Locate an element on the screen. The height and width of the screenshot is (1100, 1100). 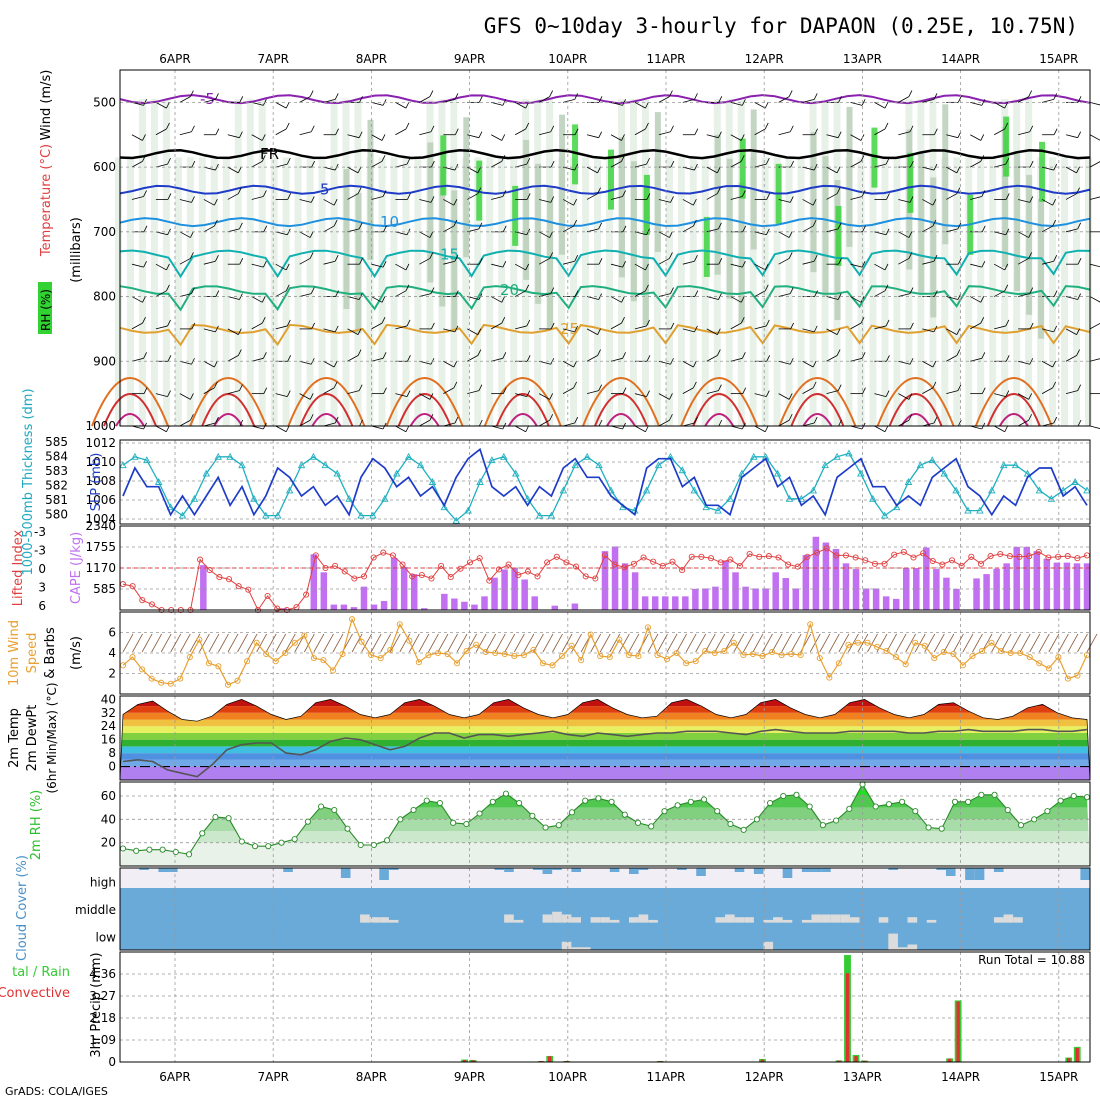
rh-shade-mid is located at coordinates (717, 204).